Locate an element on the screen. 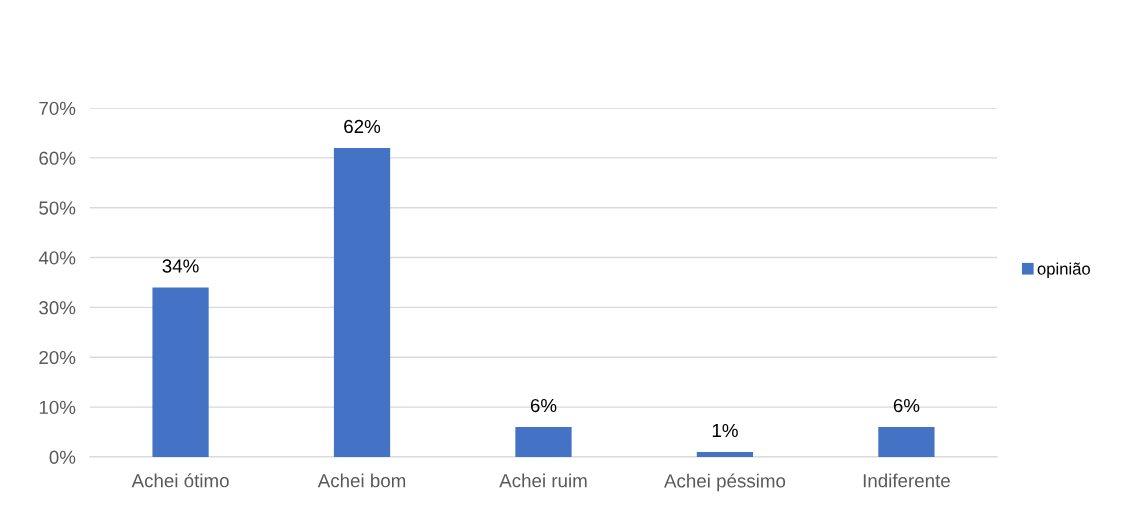 Image resolution: width=1137 pixels, height=527 pixels. x-tick-label: Indiferente is located at coordinates (906, 480).